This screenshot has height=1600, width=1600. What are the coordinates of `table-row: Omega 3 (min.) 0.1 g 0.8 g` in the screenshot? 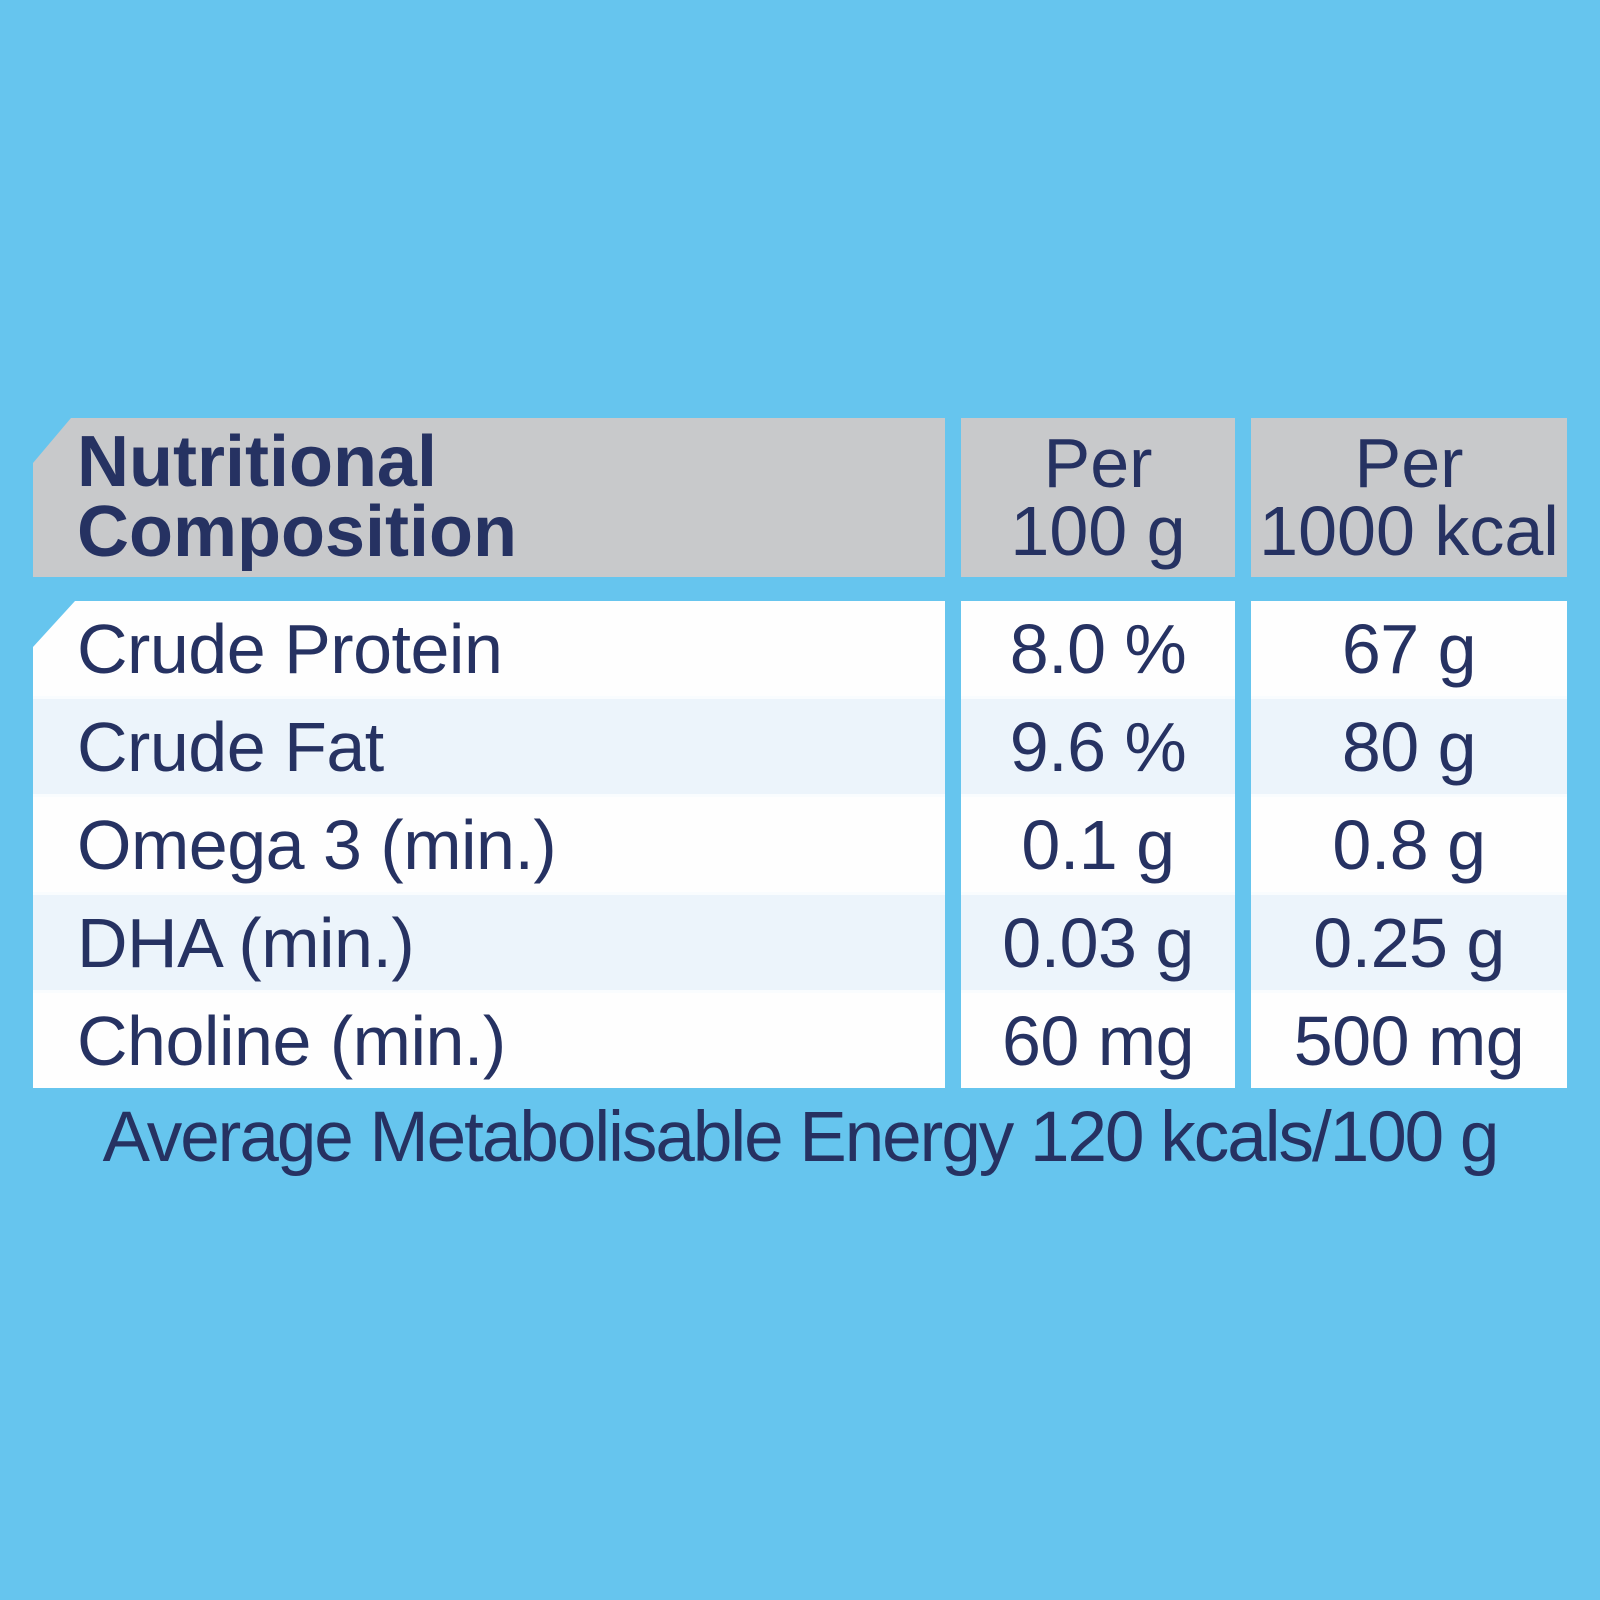 It's located at (800, 843).